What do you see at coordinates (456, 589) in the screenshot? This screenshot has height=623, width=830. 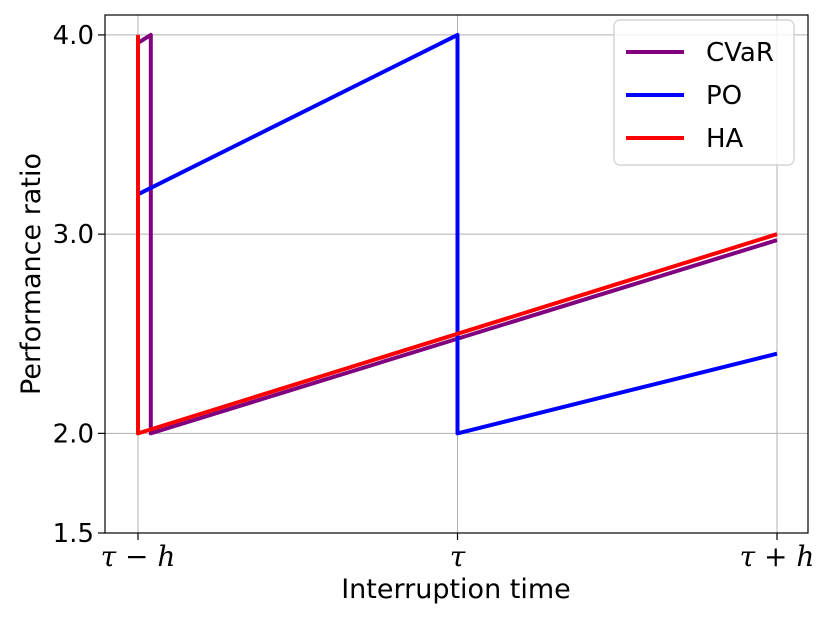 I see `x-axis-label: Interruption time` at bounding box center [456, 589].